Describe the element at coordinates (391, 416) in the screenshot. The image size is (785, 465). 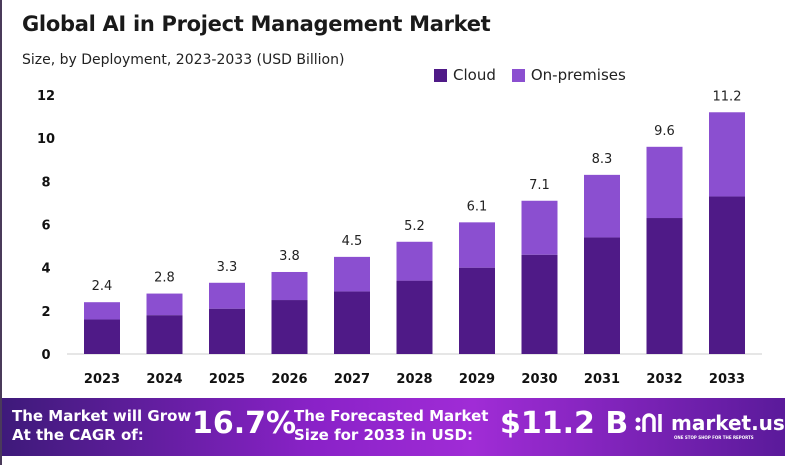
I see `forecast-label-line1: The Forecasted Market` at that location.